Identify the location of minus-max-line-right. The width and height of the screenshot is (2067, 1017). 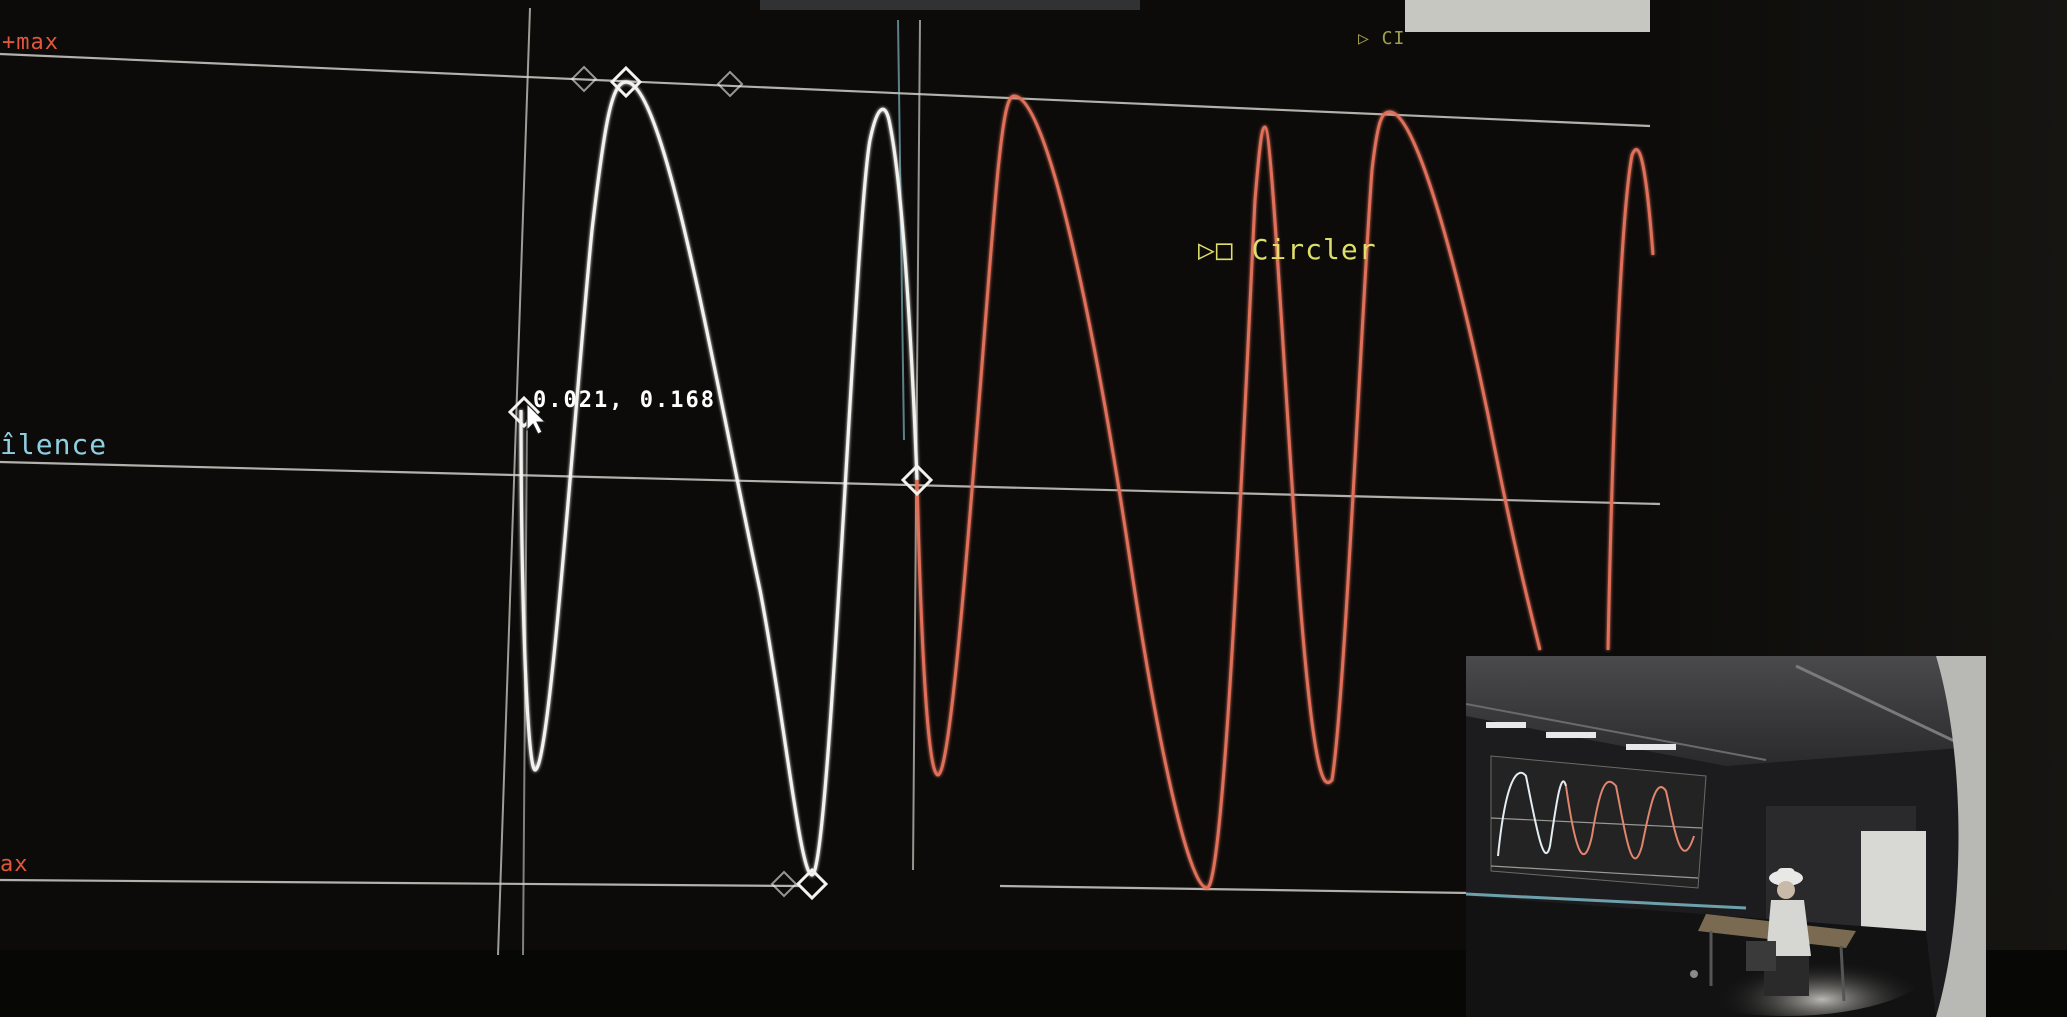
(1235, 889).